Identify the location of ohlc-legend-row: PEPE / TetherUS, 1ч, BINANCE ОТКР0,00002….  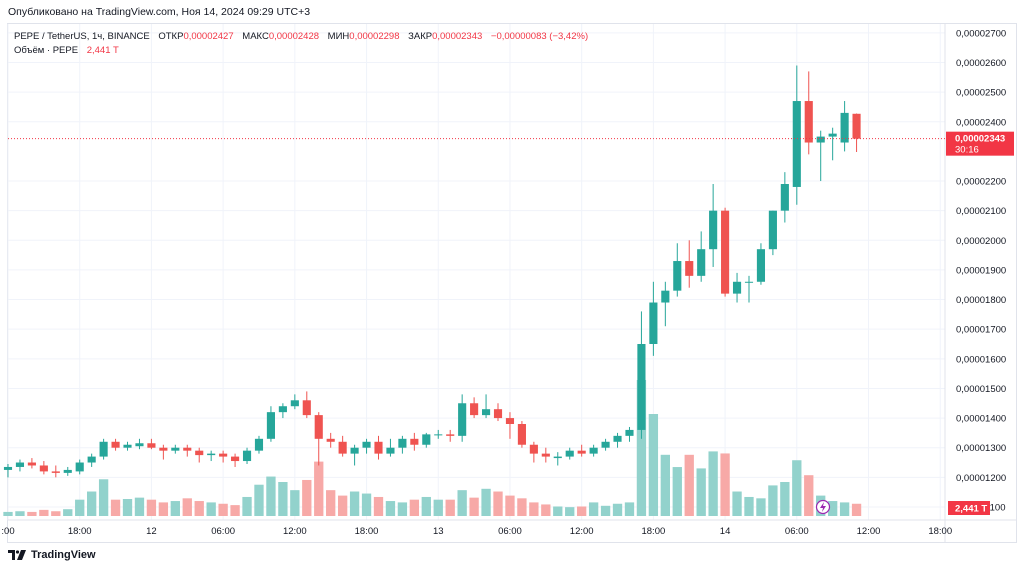
(301, 37).